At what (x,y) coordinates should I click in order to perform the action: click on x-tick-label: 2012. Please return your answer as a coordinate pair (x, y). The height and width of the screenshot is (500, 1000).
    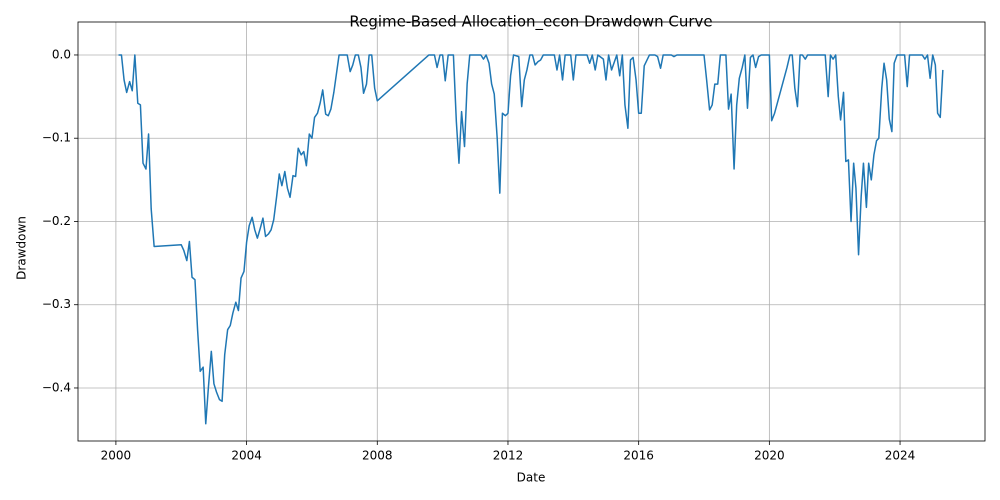
    Looking at the image, I should click on (508, 456).